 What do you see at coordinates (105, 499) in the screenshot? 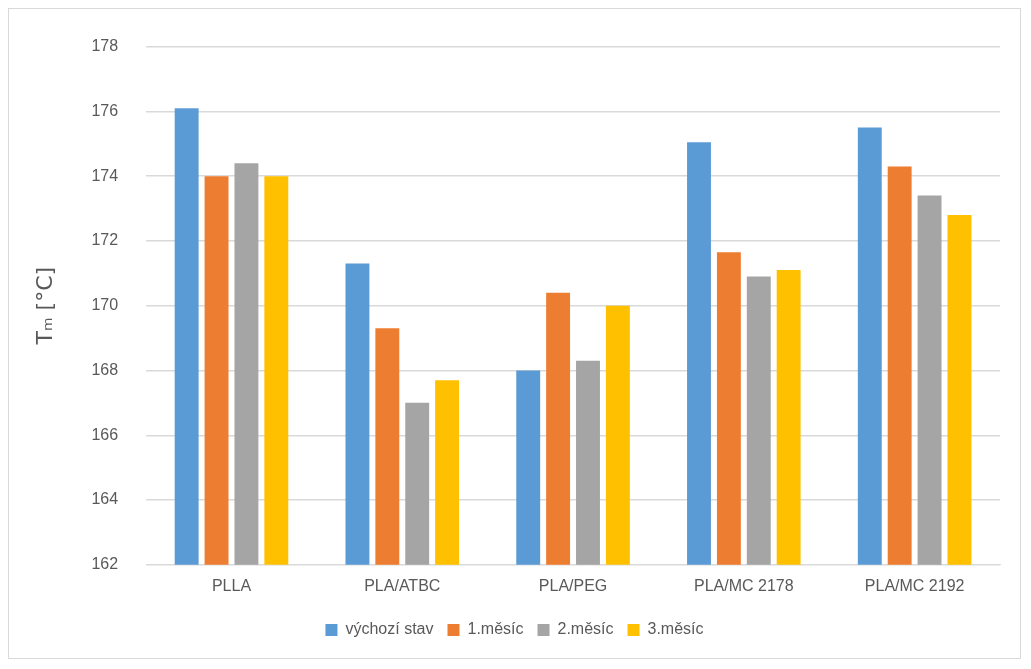
I see `y-tick-label: 164` at bounding box center [105, 499].